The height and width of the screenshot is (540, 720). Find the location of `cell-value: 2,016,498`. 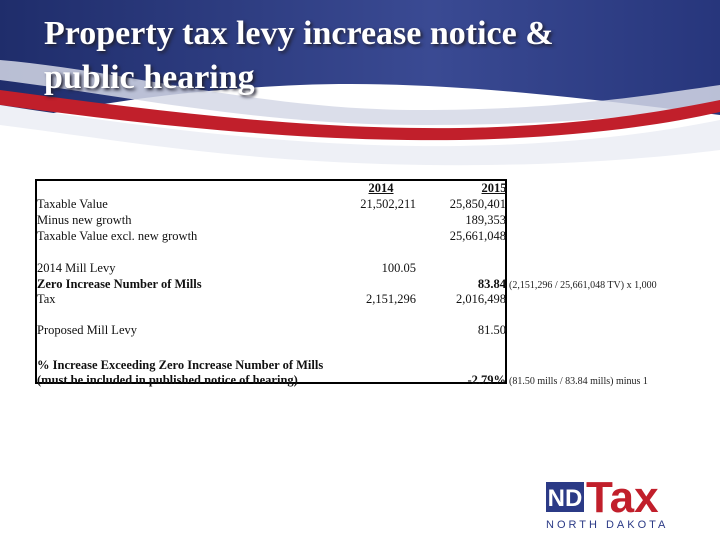

cell-value: 2,016,498 is located at coordinates (481, 299).